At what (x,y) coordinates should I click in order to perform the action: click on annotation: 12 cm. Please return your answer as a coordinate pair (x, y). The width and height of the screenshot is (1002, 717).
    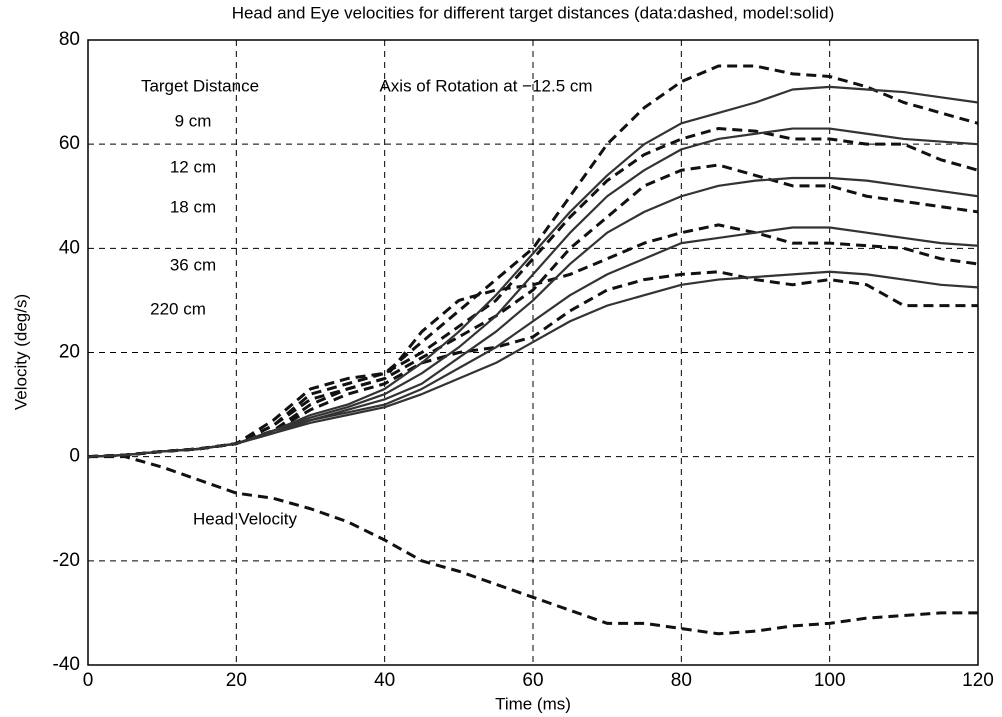
    Looking at the image, I should click on (193, 166).